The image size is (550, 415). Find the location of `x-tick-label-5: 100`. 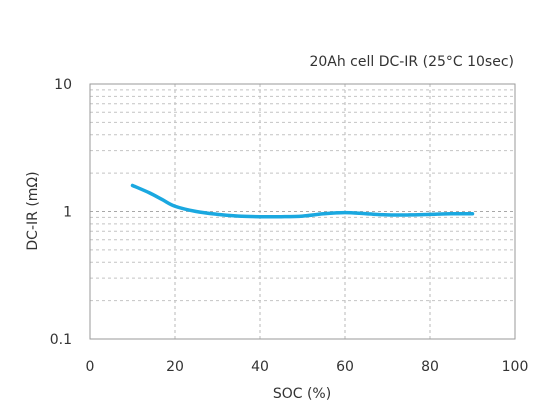

x-tick-label-5: 100 is located at coordinates (515, 367).